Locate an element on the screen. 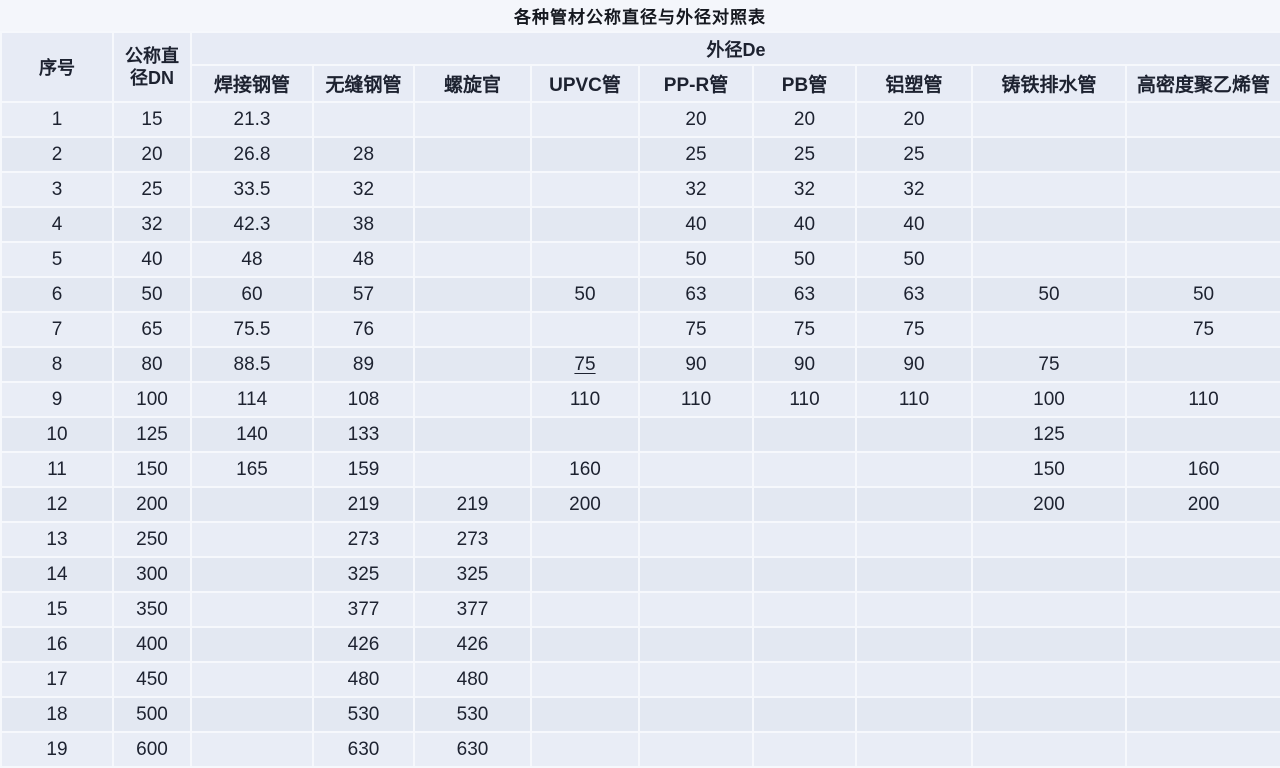 The width and height of the screenshot is (1280, 768). seq-cell: 4 is located at coordinates (57, 224).